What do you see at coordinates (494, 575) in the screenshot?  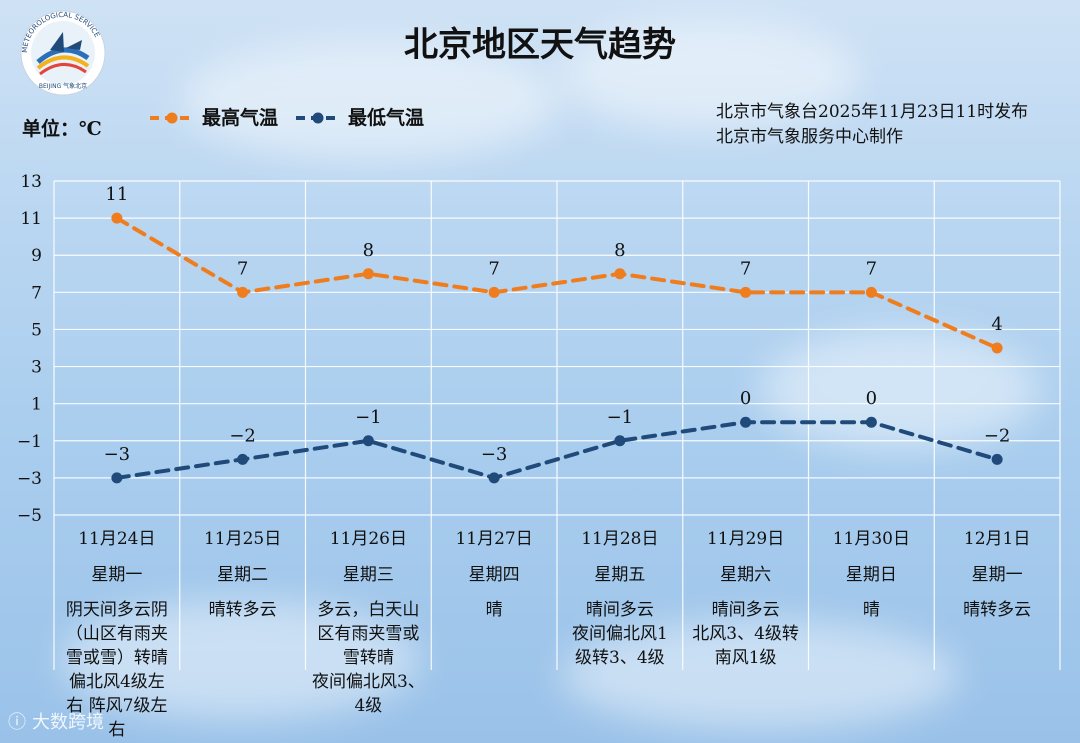 I see `weekday-label: 星期四` at bounding box center [494, 575].